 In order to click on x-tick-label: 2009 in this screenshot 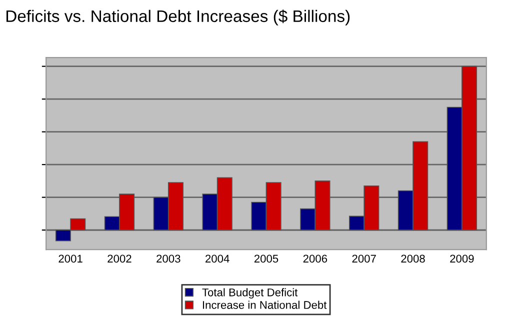, I will do `click(462, 258)`.